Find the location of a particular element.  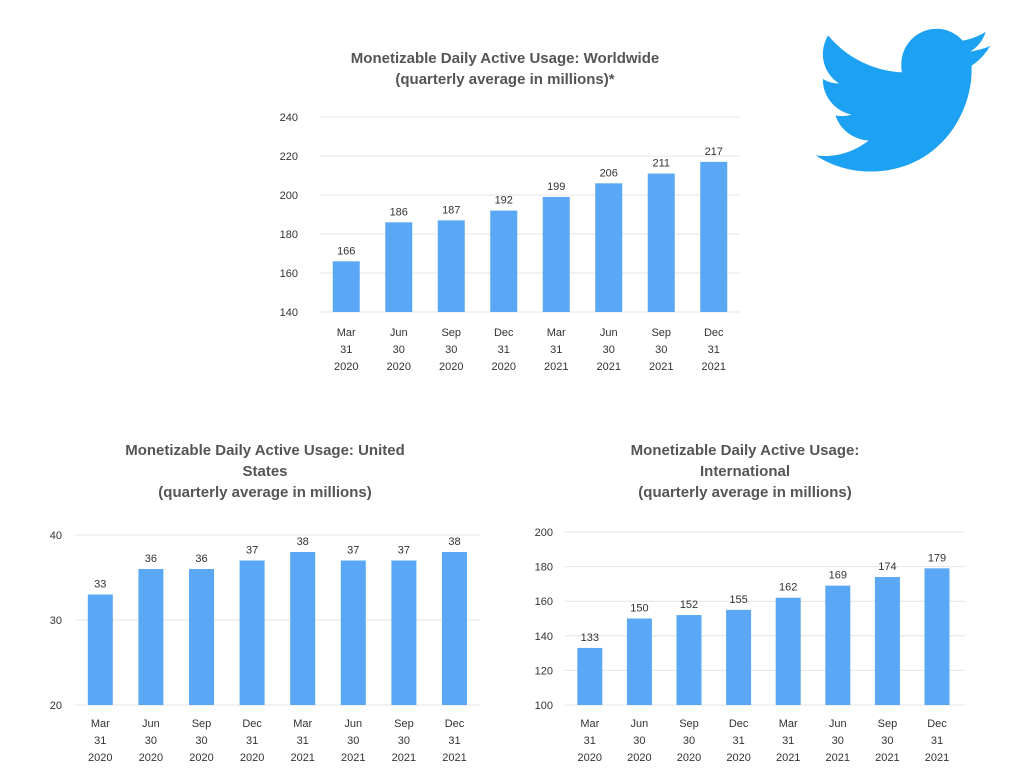

bar-value-label: 166 is located at coordinates (346, 251).